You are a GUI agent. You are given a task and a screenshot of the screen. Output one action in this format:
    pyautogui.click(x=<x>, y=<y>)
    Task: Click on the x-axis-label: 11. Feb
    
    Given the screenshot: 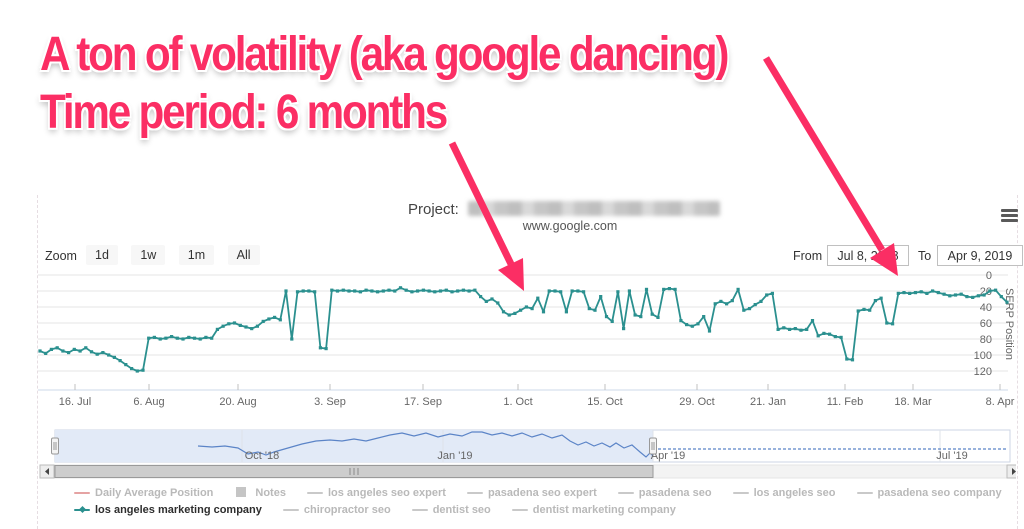 What is the action you would take?
    pyautogui.click(x=845, y=402)
    